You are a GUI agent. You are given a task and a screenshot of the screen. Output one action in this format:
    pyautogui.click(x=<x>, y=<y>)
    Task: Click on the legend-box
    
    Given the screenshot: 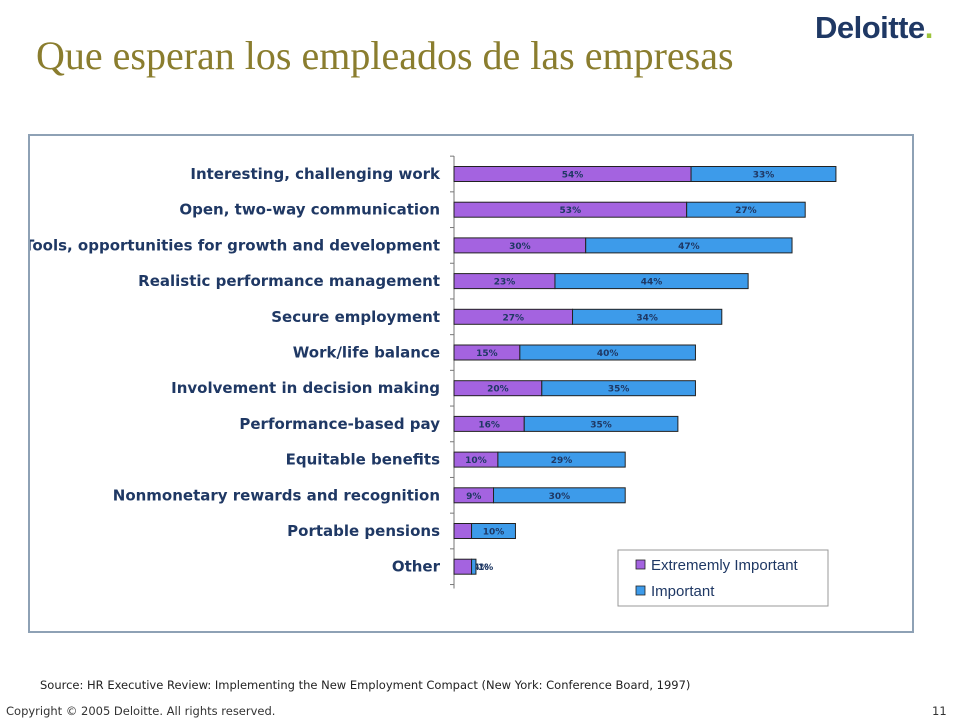 What is the action you would take?
    pyautogui.click(x=723, y=578)
    